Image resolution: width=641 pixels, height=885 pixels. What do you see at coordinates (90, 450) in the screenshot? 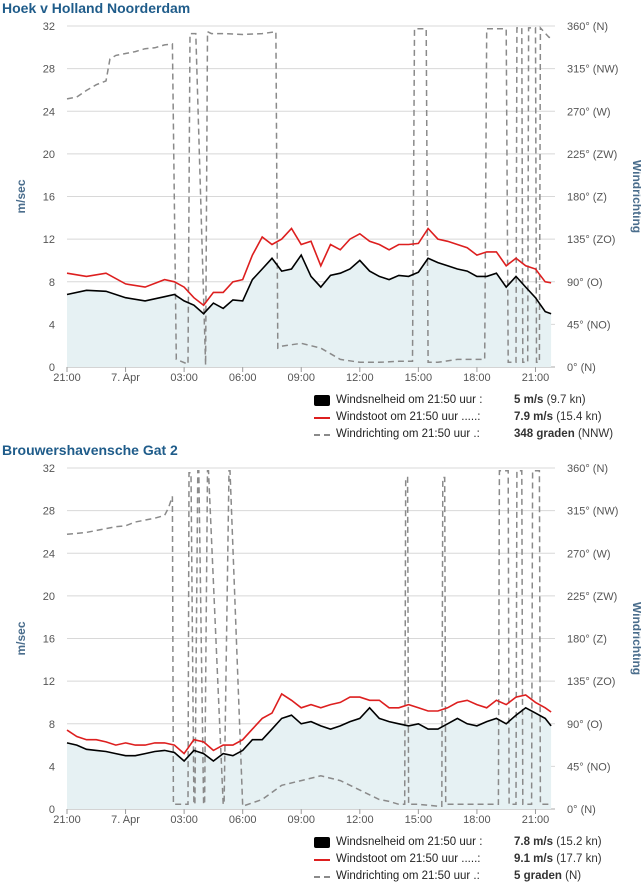
I see `station-title: Brouwershavensche Gat 2` at bounding box center [90, 450].